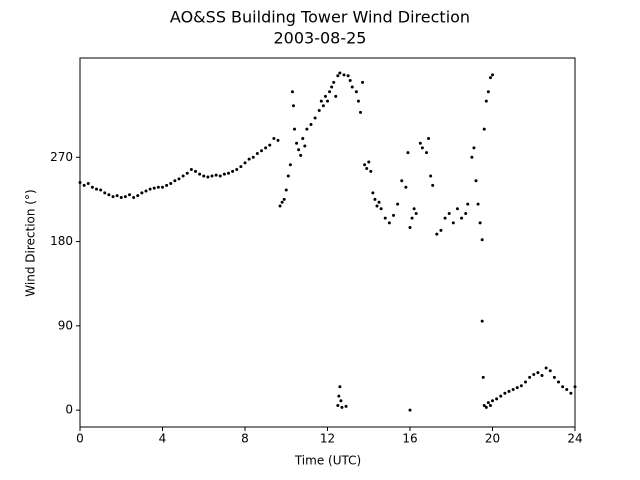 The height and width of the screenshot is (480, 640). What do you see at coordinates (245, 439) in the screenshot?
I see `x-tick-label: 8` at bounding box center [245, 439].